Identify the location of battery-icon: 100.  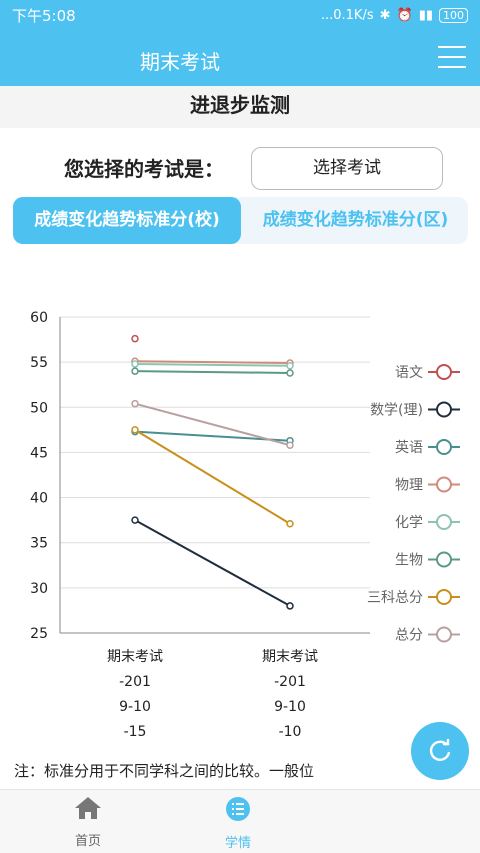
(453, 15).